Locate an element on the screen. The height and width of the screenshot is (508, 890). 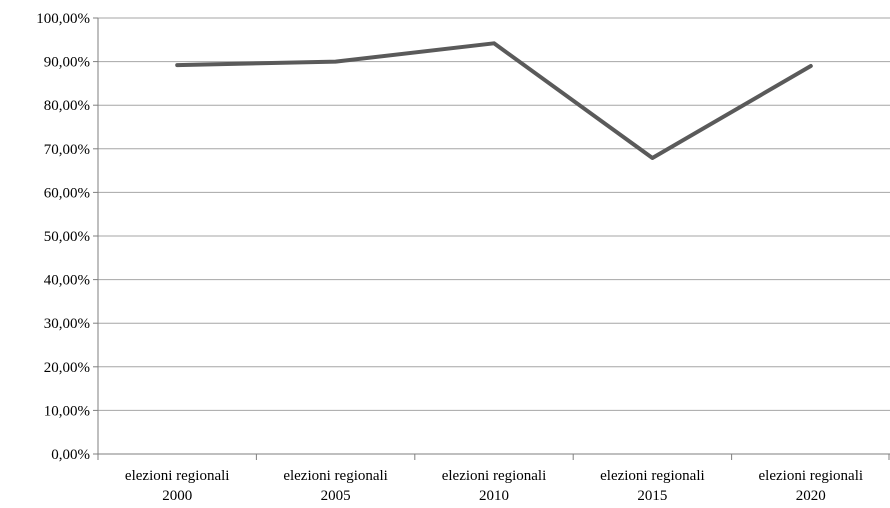
x-tick-label: elezioni regionali 2000 is located at coordinates (177, 486).